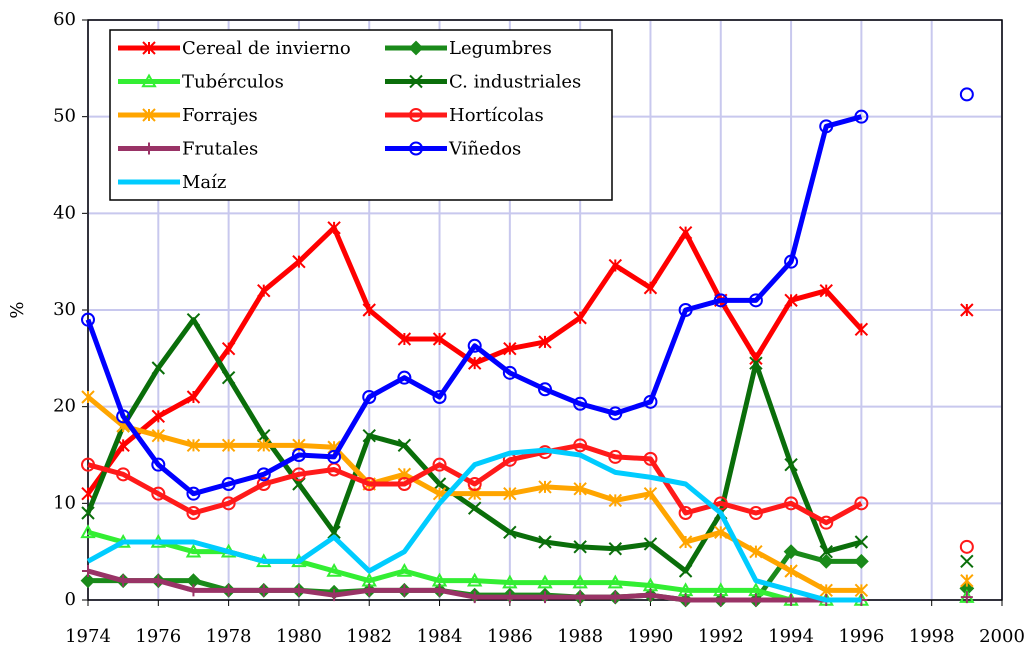 The image size is (1032, 653). Describe the element at coordinates (70, 599) in the screenshot. I see `y-tick-label: 0` at that location.